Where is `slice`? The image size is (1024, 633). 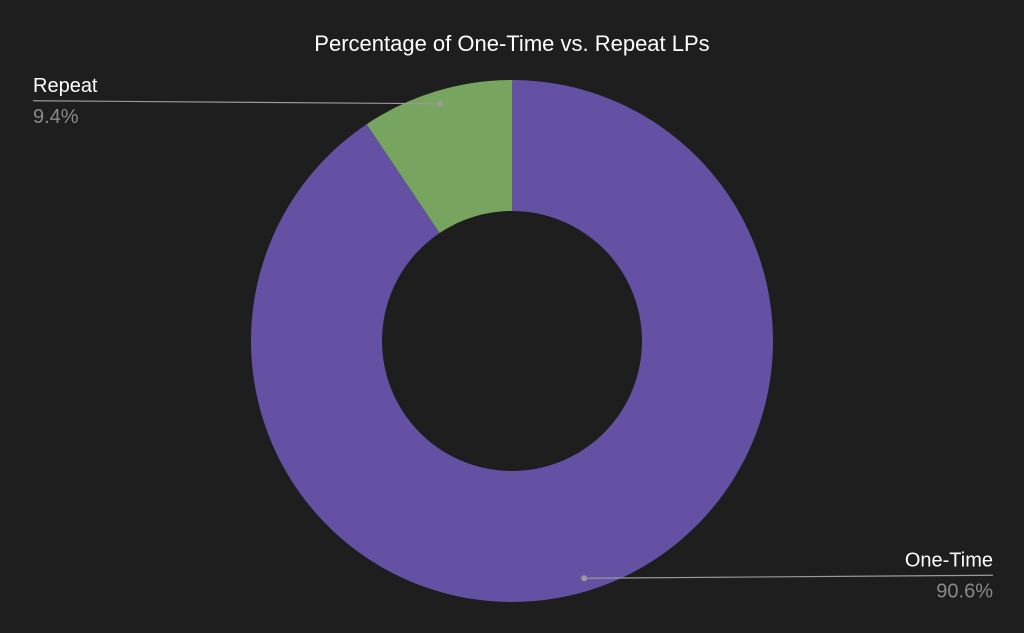 slice is located at coordinates (439, 157).